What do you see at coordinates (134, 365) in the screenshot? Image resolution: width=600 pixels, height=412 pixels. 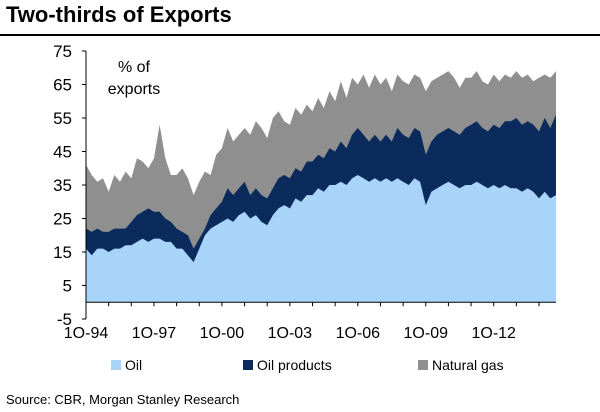 I see `legend-label-oil: Oil` at bounding box center [134, 365].